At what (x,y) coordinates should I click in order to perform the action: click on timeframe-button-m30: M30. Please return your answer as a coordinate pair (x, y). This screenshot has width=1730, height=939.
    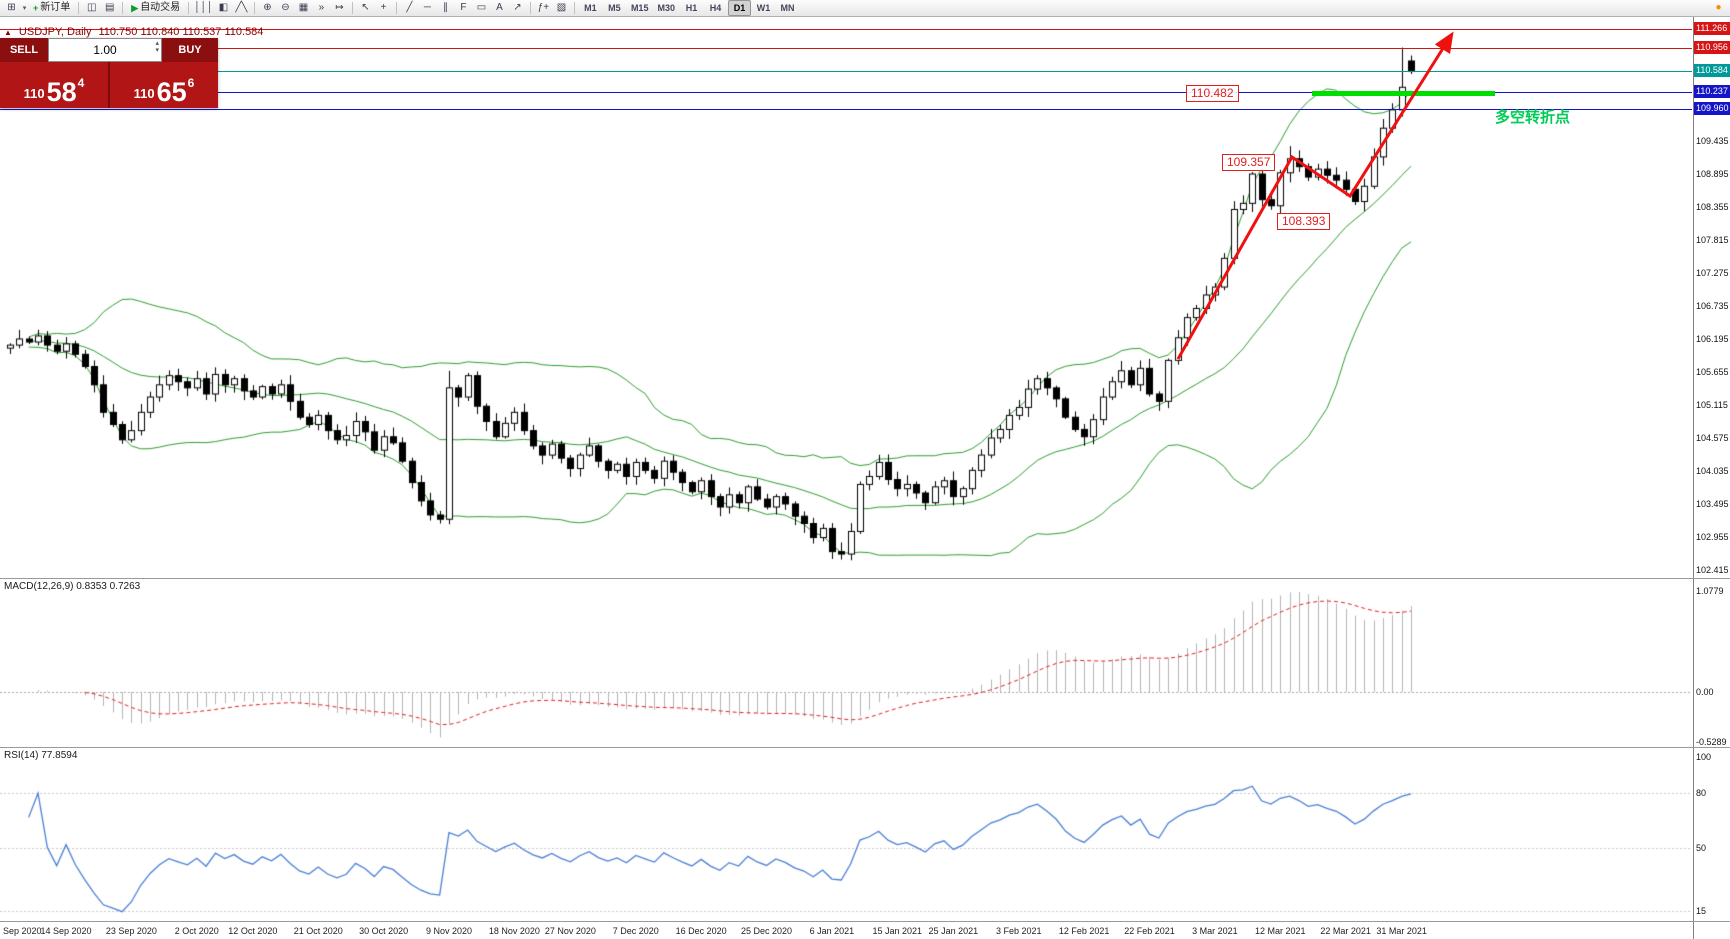
    Looking at the image, I should click on (666, 8).